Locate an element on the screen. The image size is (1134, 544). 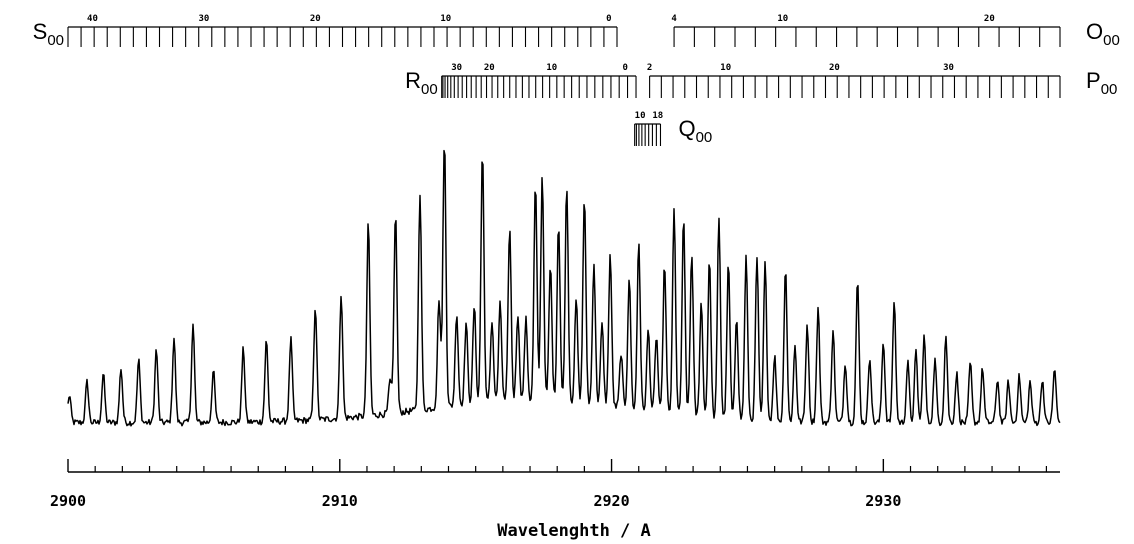
branch-r00: 30 20 10 0 R00 is located at coordinates (521, 80).